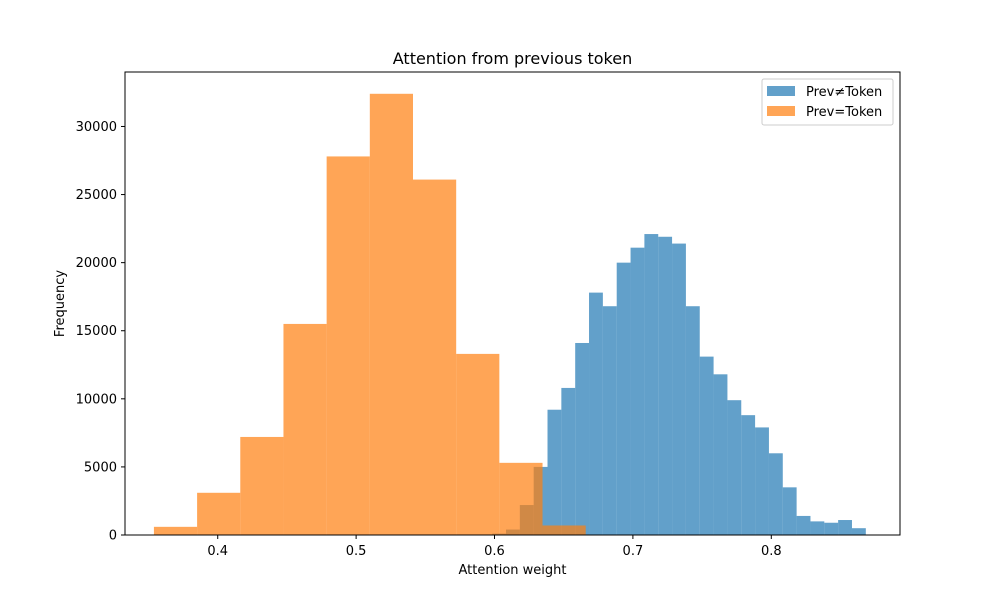 This screenshot has height=600, width=1000. What do you see at coordinates (96, 263) in the screenshot?
I see `y-tick-label: 20000` at bounding box center [96, 263].